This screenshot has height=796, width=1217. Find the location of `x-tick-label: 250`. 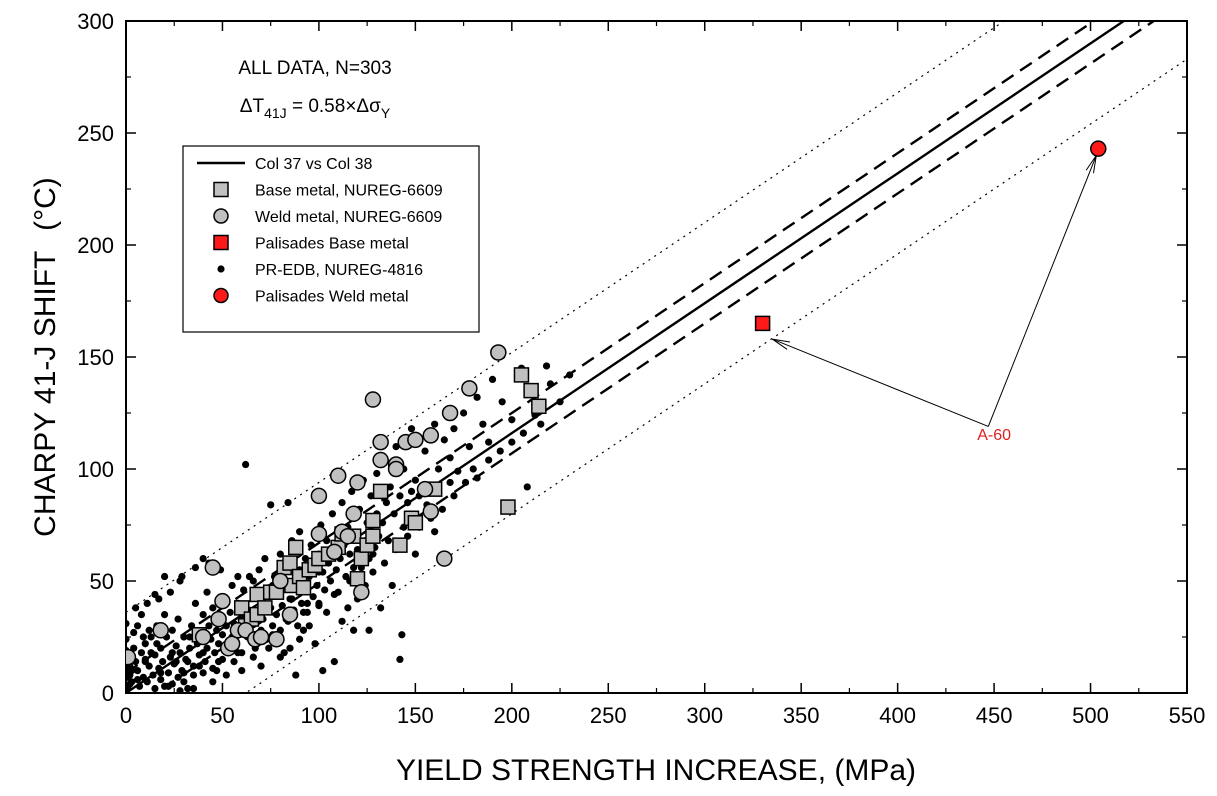

x-tick-label: 250 is located at coordinates (608, 715).